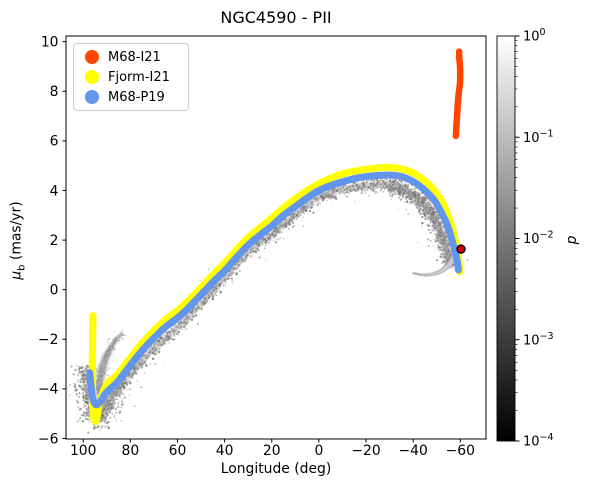 The height and width of the screenshot is (500, 600). What do you see at coordinates (54, 92) in the screenshot?
I see `y-tick-label: 8` at bounding box center [54, 92].